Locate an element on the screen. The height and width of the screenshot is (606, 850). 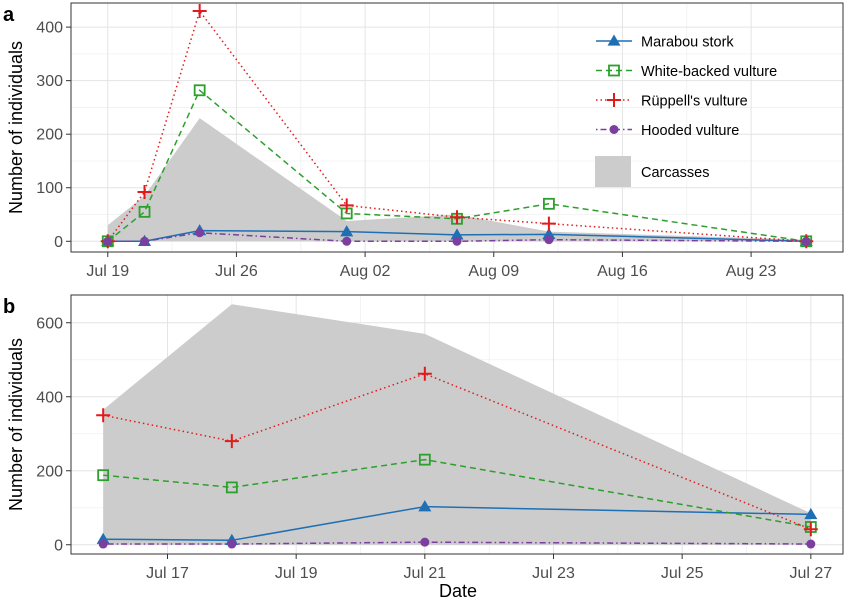
panel-label-b: b is located at coordinates (9, 307).